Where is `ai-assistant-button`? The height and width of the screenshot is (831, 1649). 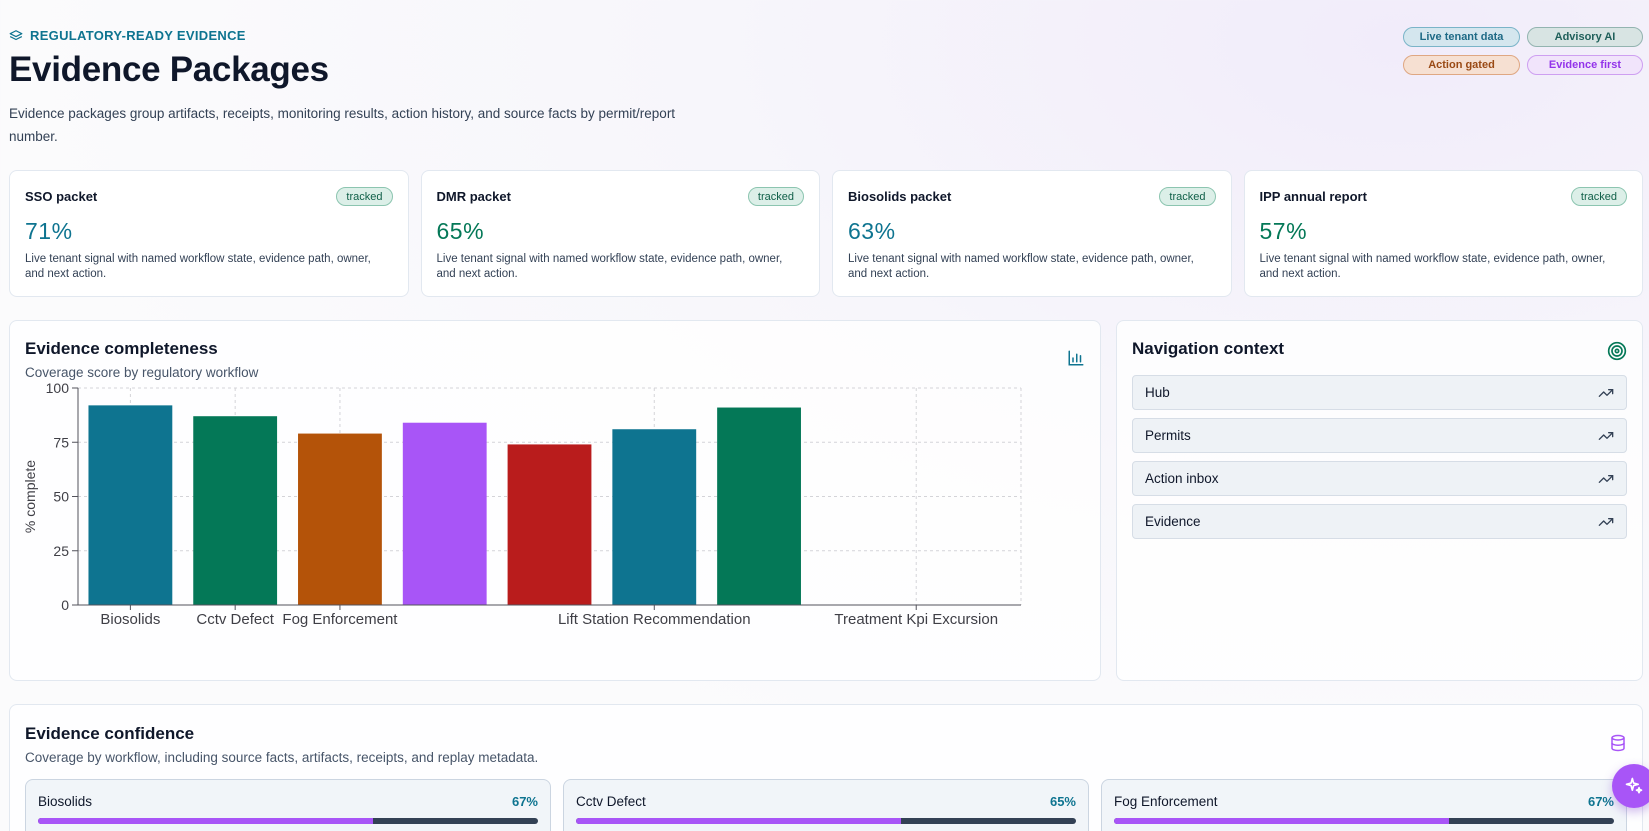
ai-assistant-button is located at coordinates (1630, 786).